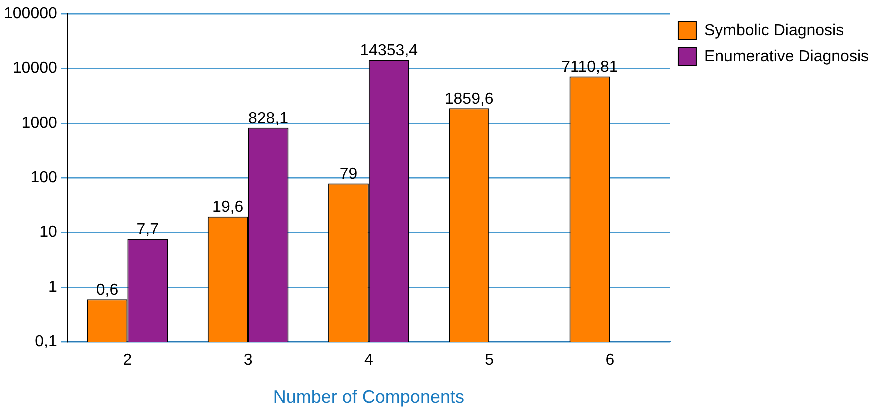 Image resolution: width=883 pixels, height=413 pixels. I want to click on y-tick-label: 10000, so click(35, 69).